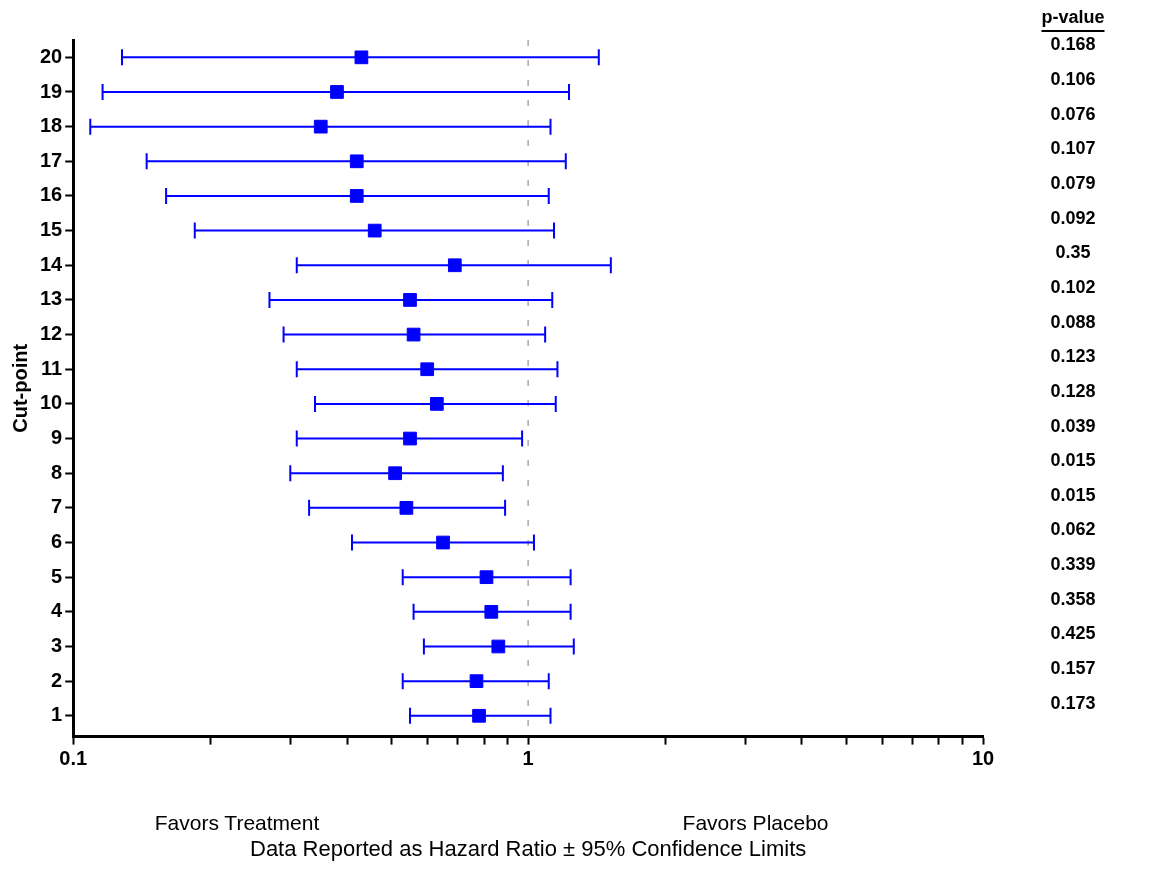  I want to click on y-tick-label: 13, so click(51, 298).